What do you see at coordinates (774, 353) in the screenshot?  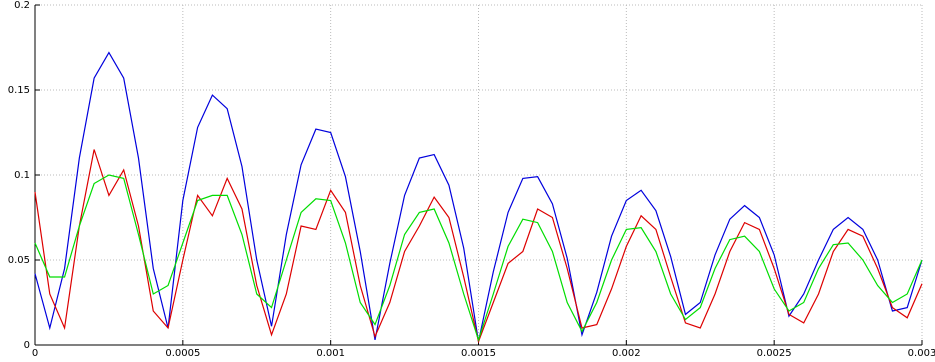 I see `x-tick-label: 0.0025` at bounding box center [774, 353].